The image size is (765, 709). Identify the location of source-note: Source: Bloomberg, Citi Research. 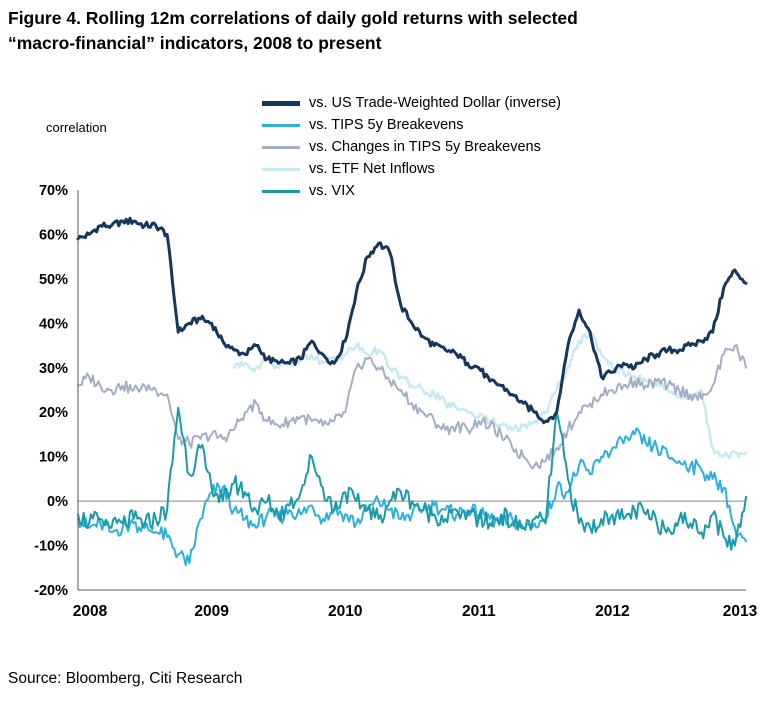
(125, 678).